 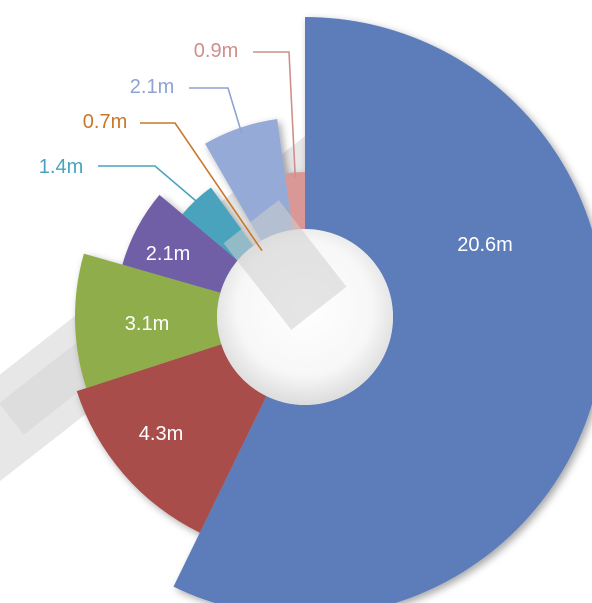 What do you see at coordinates (216, 51) in the screenshot?
I see `slice-label-8: 0.9m` at bounding box center [216, 51].